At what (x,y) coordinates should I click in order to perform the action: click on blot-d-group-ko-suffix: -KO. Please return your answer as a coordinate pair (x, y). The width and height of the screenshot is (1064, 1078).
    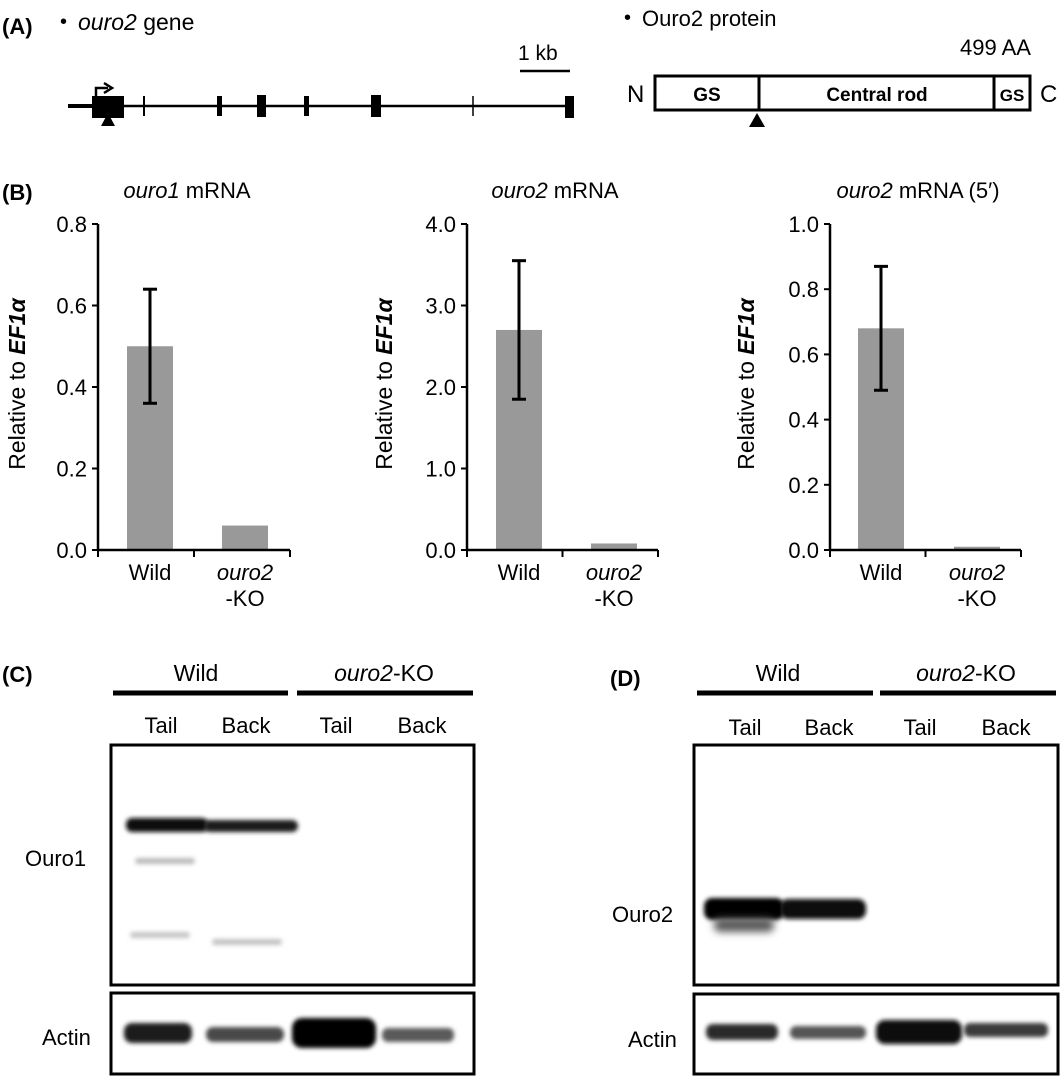
    Looking at the image, I should click on (995, 673).